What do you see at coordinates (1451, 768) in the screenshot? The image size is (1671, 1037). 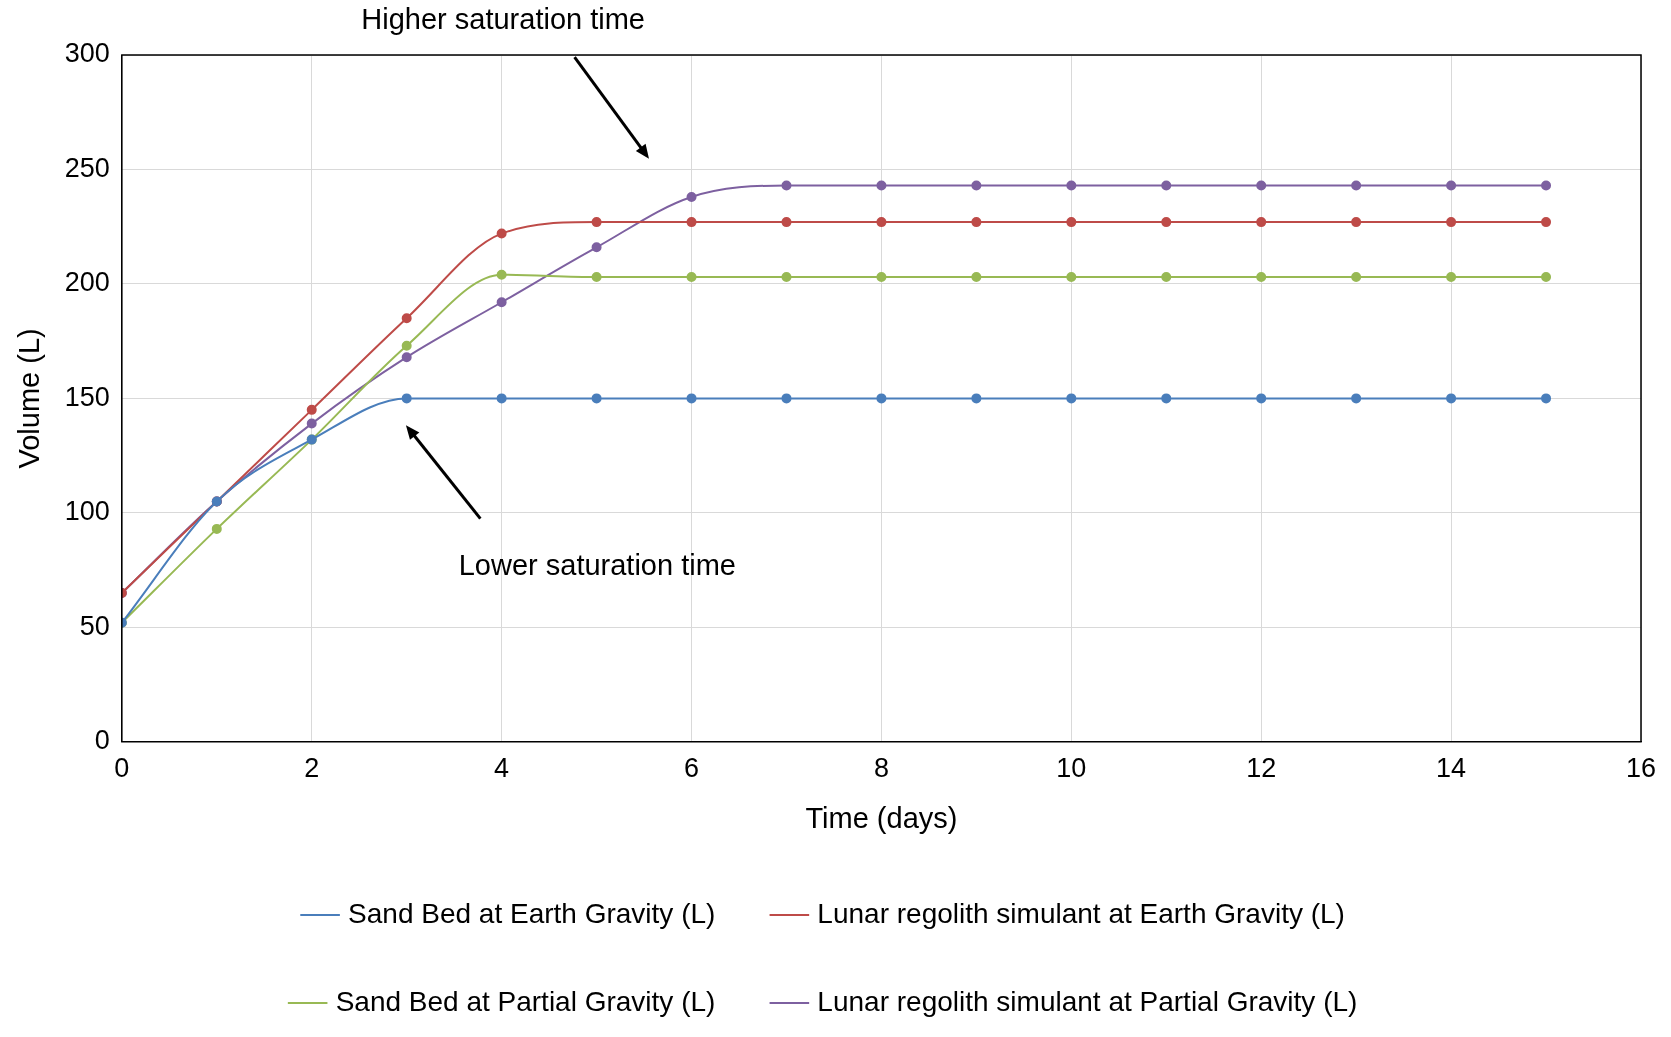 I see `x-tick-label: 14` at bounding box center [1451, 768].